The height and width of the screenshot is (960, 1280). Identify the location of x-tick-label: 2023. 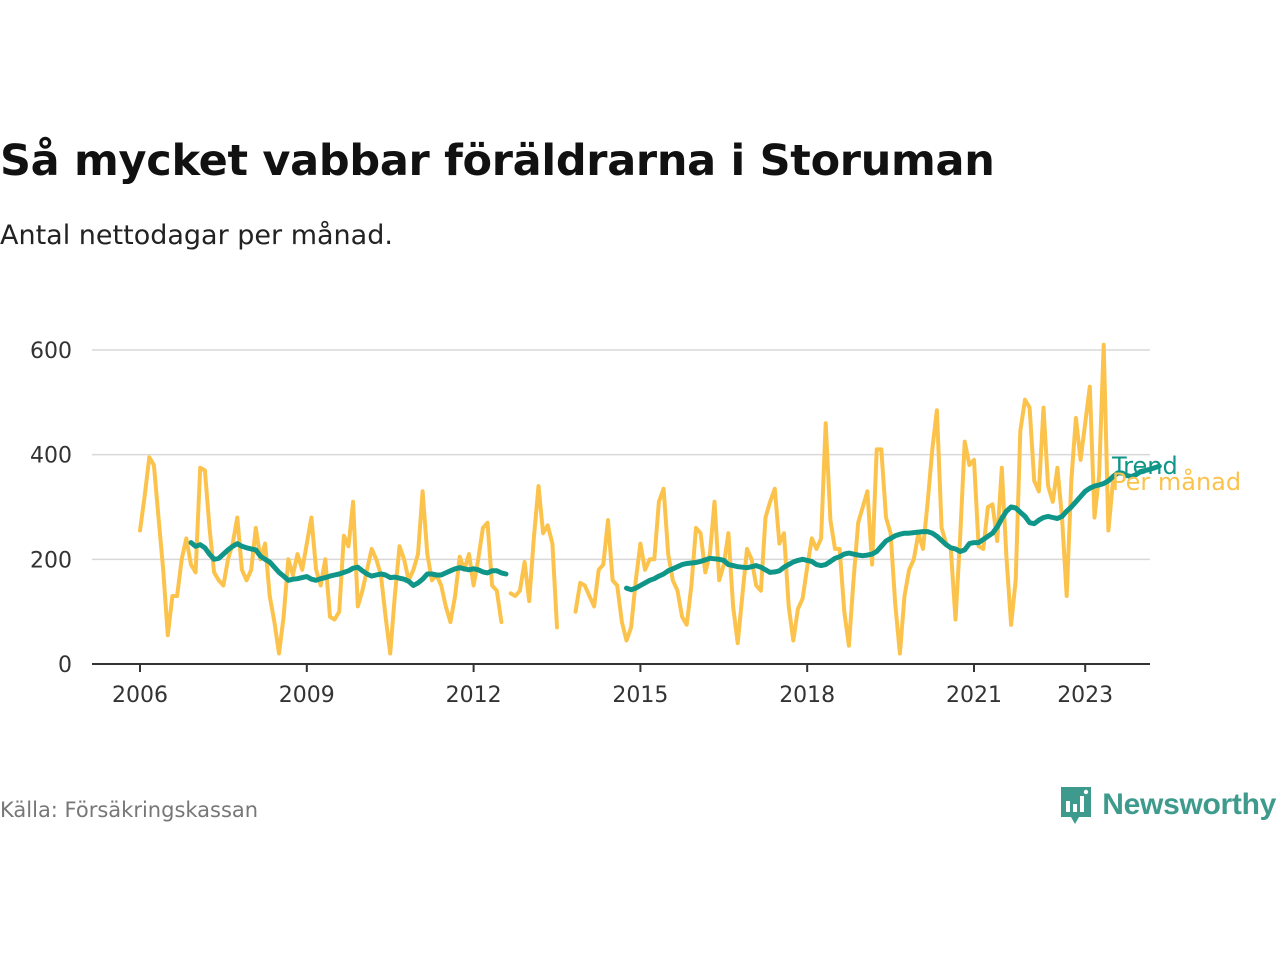
(1085, 695).